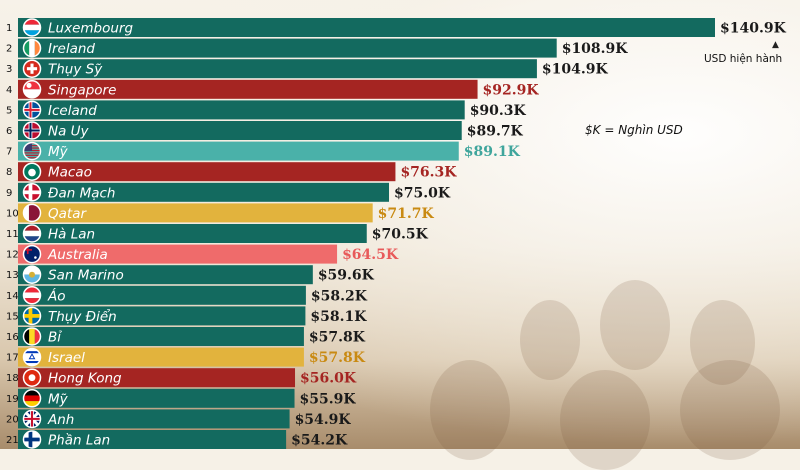 This screenshot has width=800, height=470. Describe the element at coordinates (60, 420) in the screenshot. I see `country-label: Anh` at that location.